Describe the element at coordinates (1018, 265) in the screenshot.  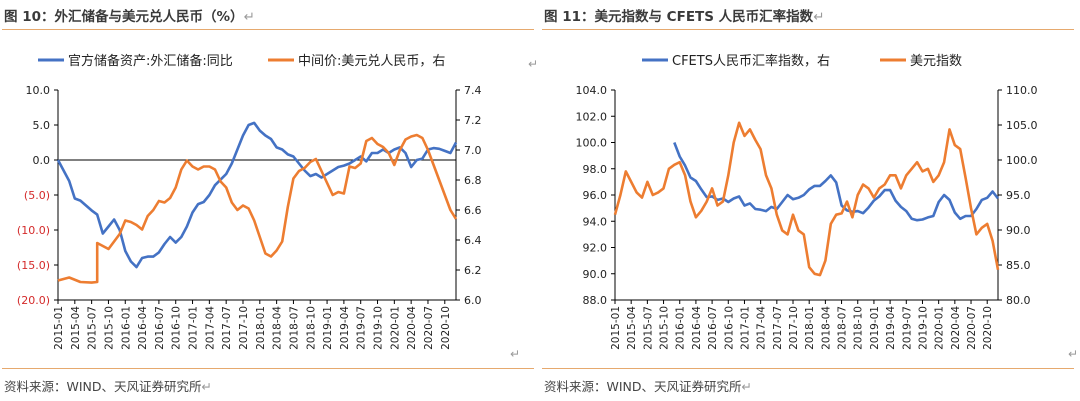
I see `right-y-tick-label: 85.0` at that location.